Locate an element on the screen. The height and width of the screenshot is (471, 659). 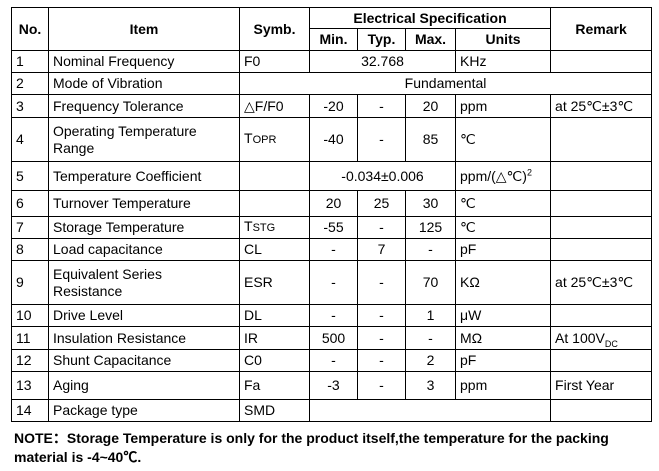
row-units: MΩ is located at coordinates (503, 338).